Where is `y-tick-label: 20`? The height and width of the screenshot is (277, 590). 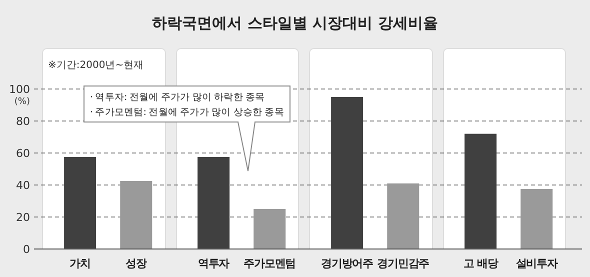
y-tick-label: 20 is located at coordinates (23, 217).